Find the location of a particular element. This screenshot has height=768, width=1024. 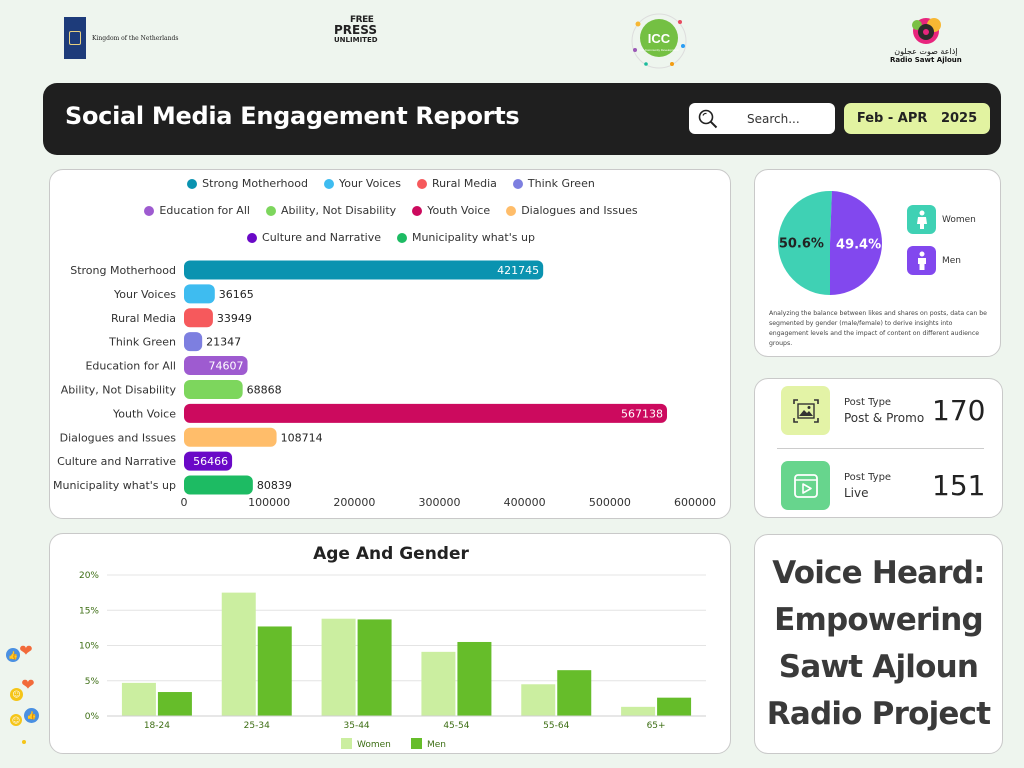

search-icon is located at coordinates (708, 118).